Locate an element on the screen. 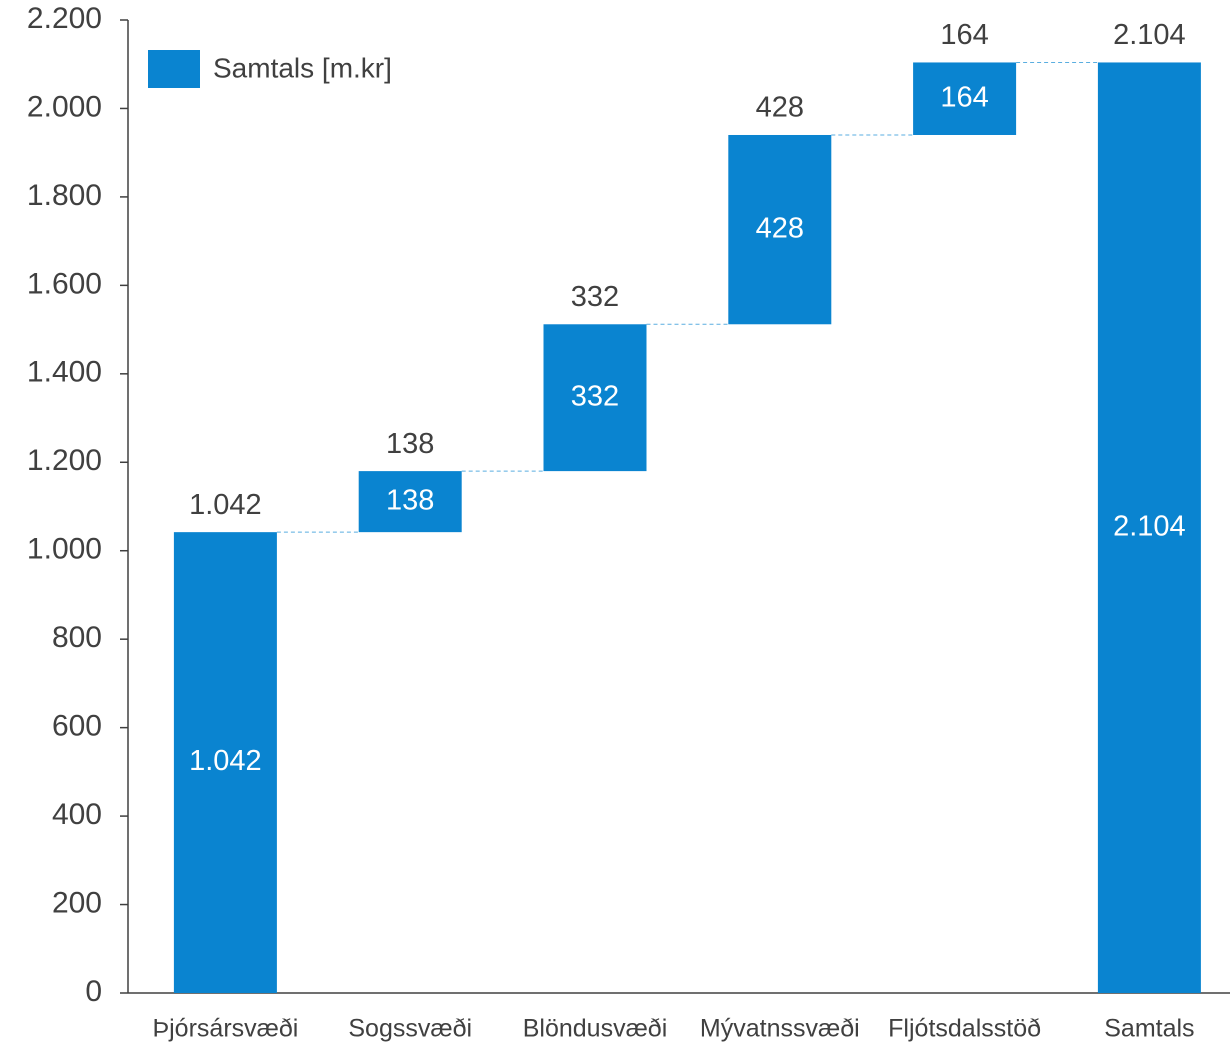 Image resolution: width=1230 pixels, height=1052 pixels. y-tick-label: 200 is located at coordinates (77, 902).